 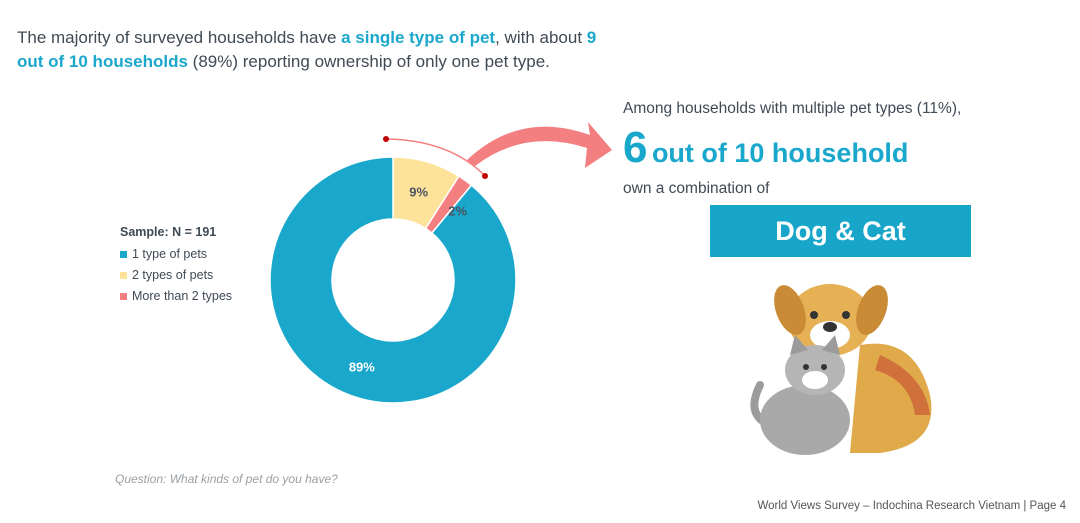 What do you see at coordinates (696, 188) in the screenshot?
I see `callout-sub: own a combination of` at bounding box center [696, 188].